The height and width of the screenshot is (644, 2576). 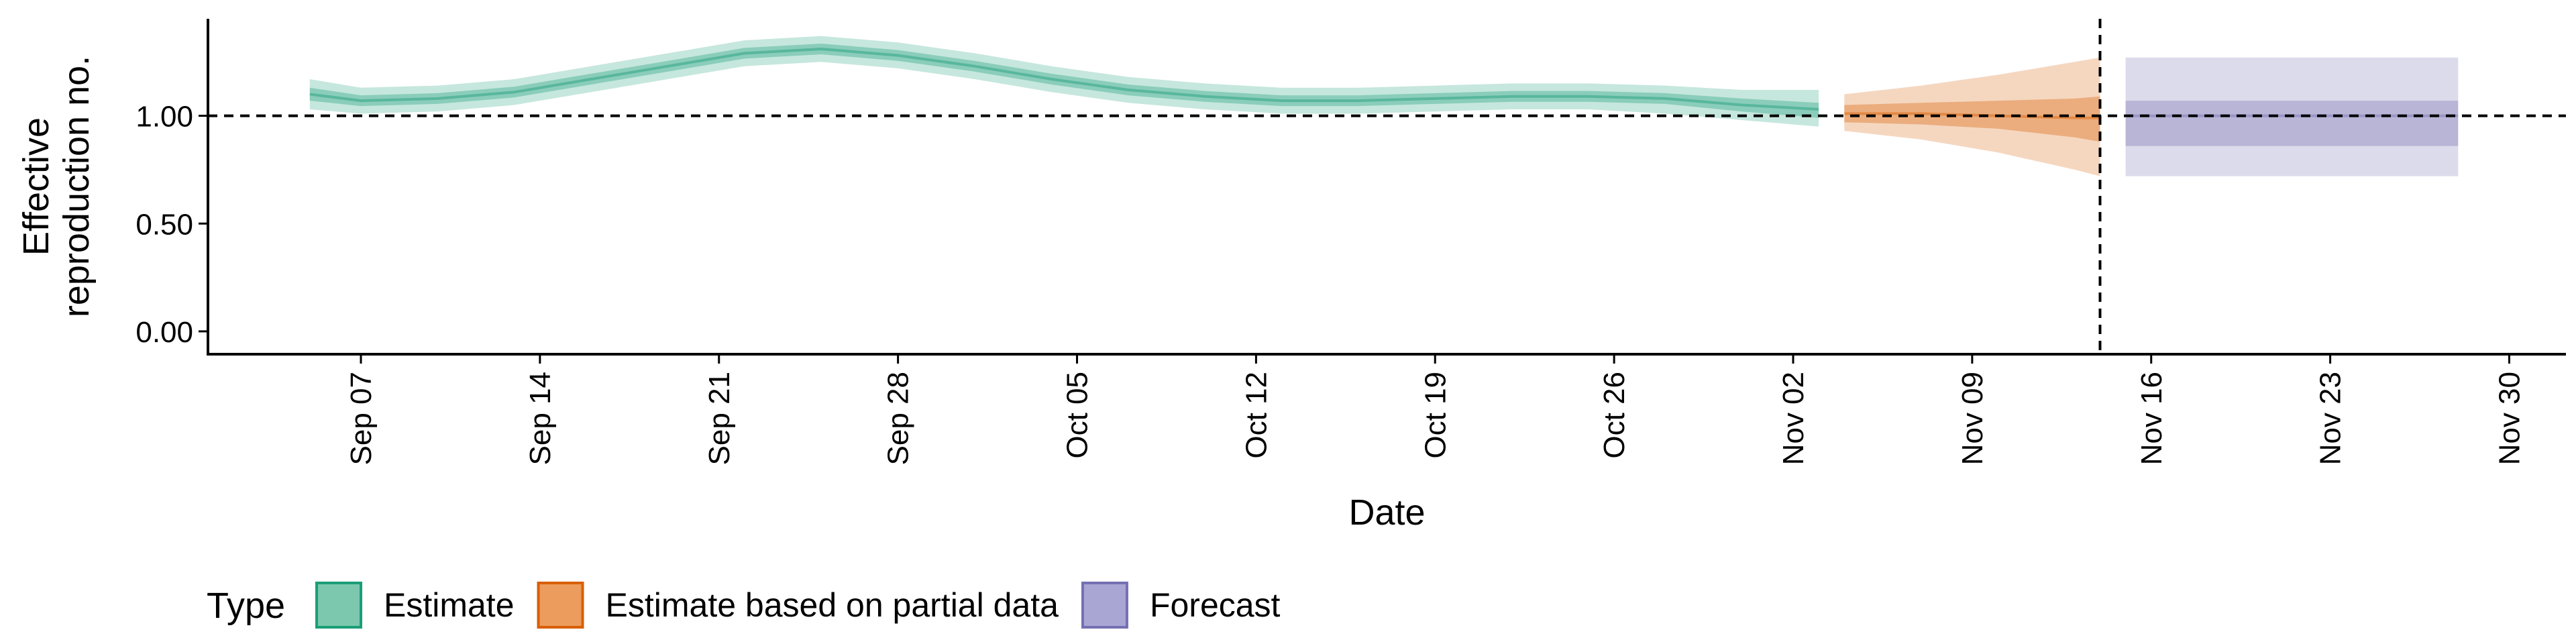 I want to click on legend-label: Forecast, so click(x=1215, y=605).